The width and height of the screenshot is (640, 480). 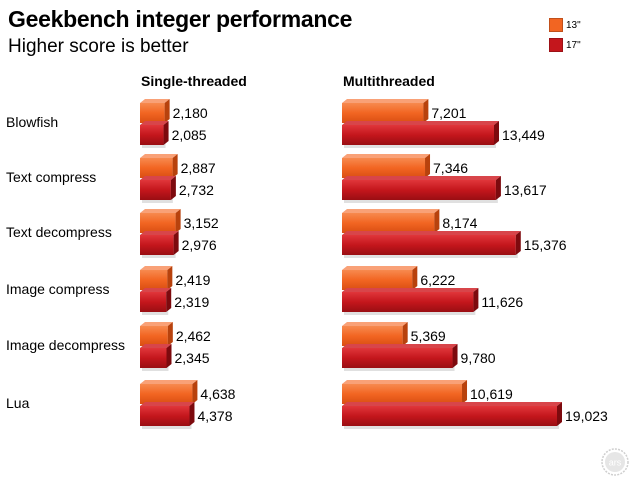 What do you see at coordinates (565, 25) in the screenshot?
I see `legend-item-13: 13"` at bounding box center [565, 25].